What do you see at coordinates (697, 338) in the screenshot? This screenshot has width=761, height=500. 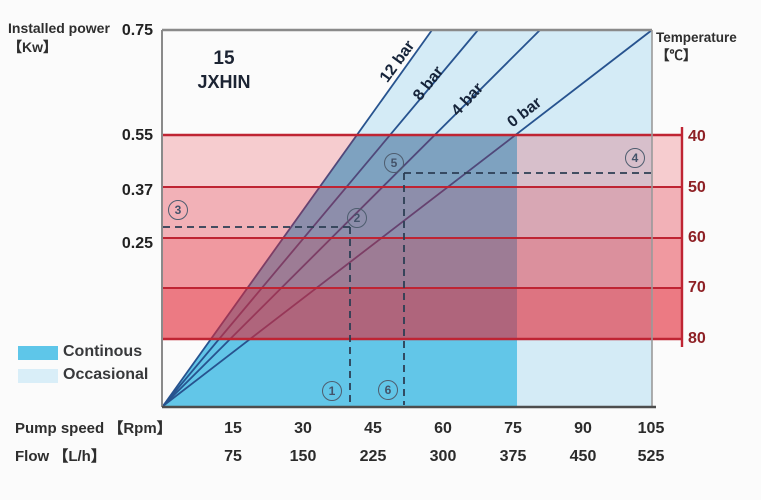 I see `temp-tick-80: 80` at bounding box center [697, 338].